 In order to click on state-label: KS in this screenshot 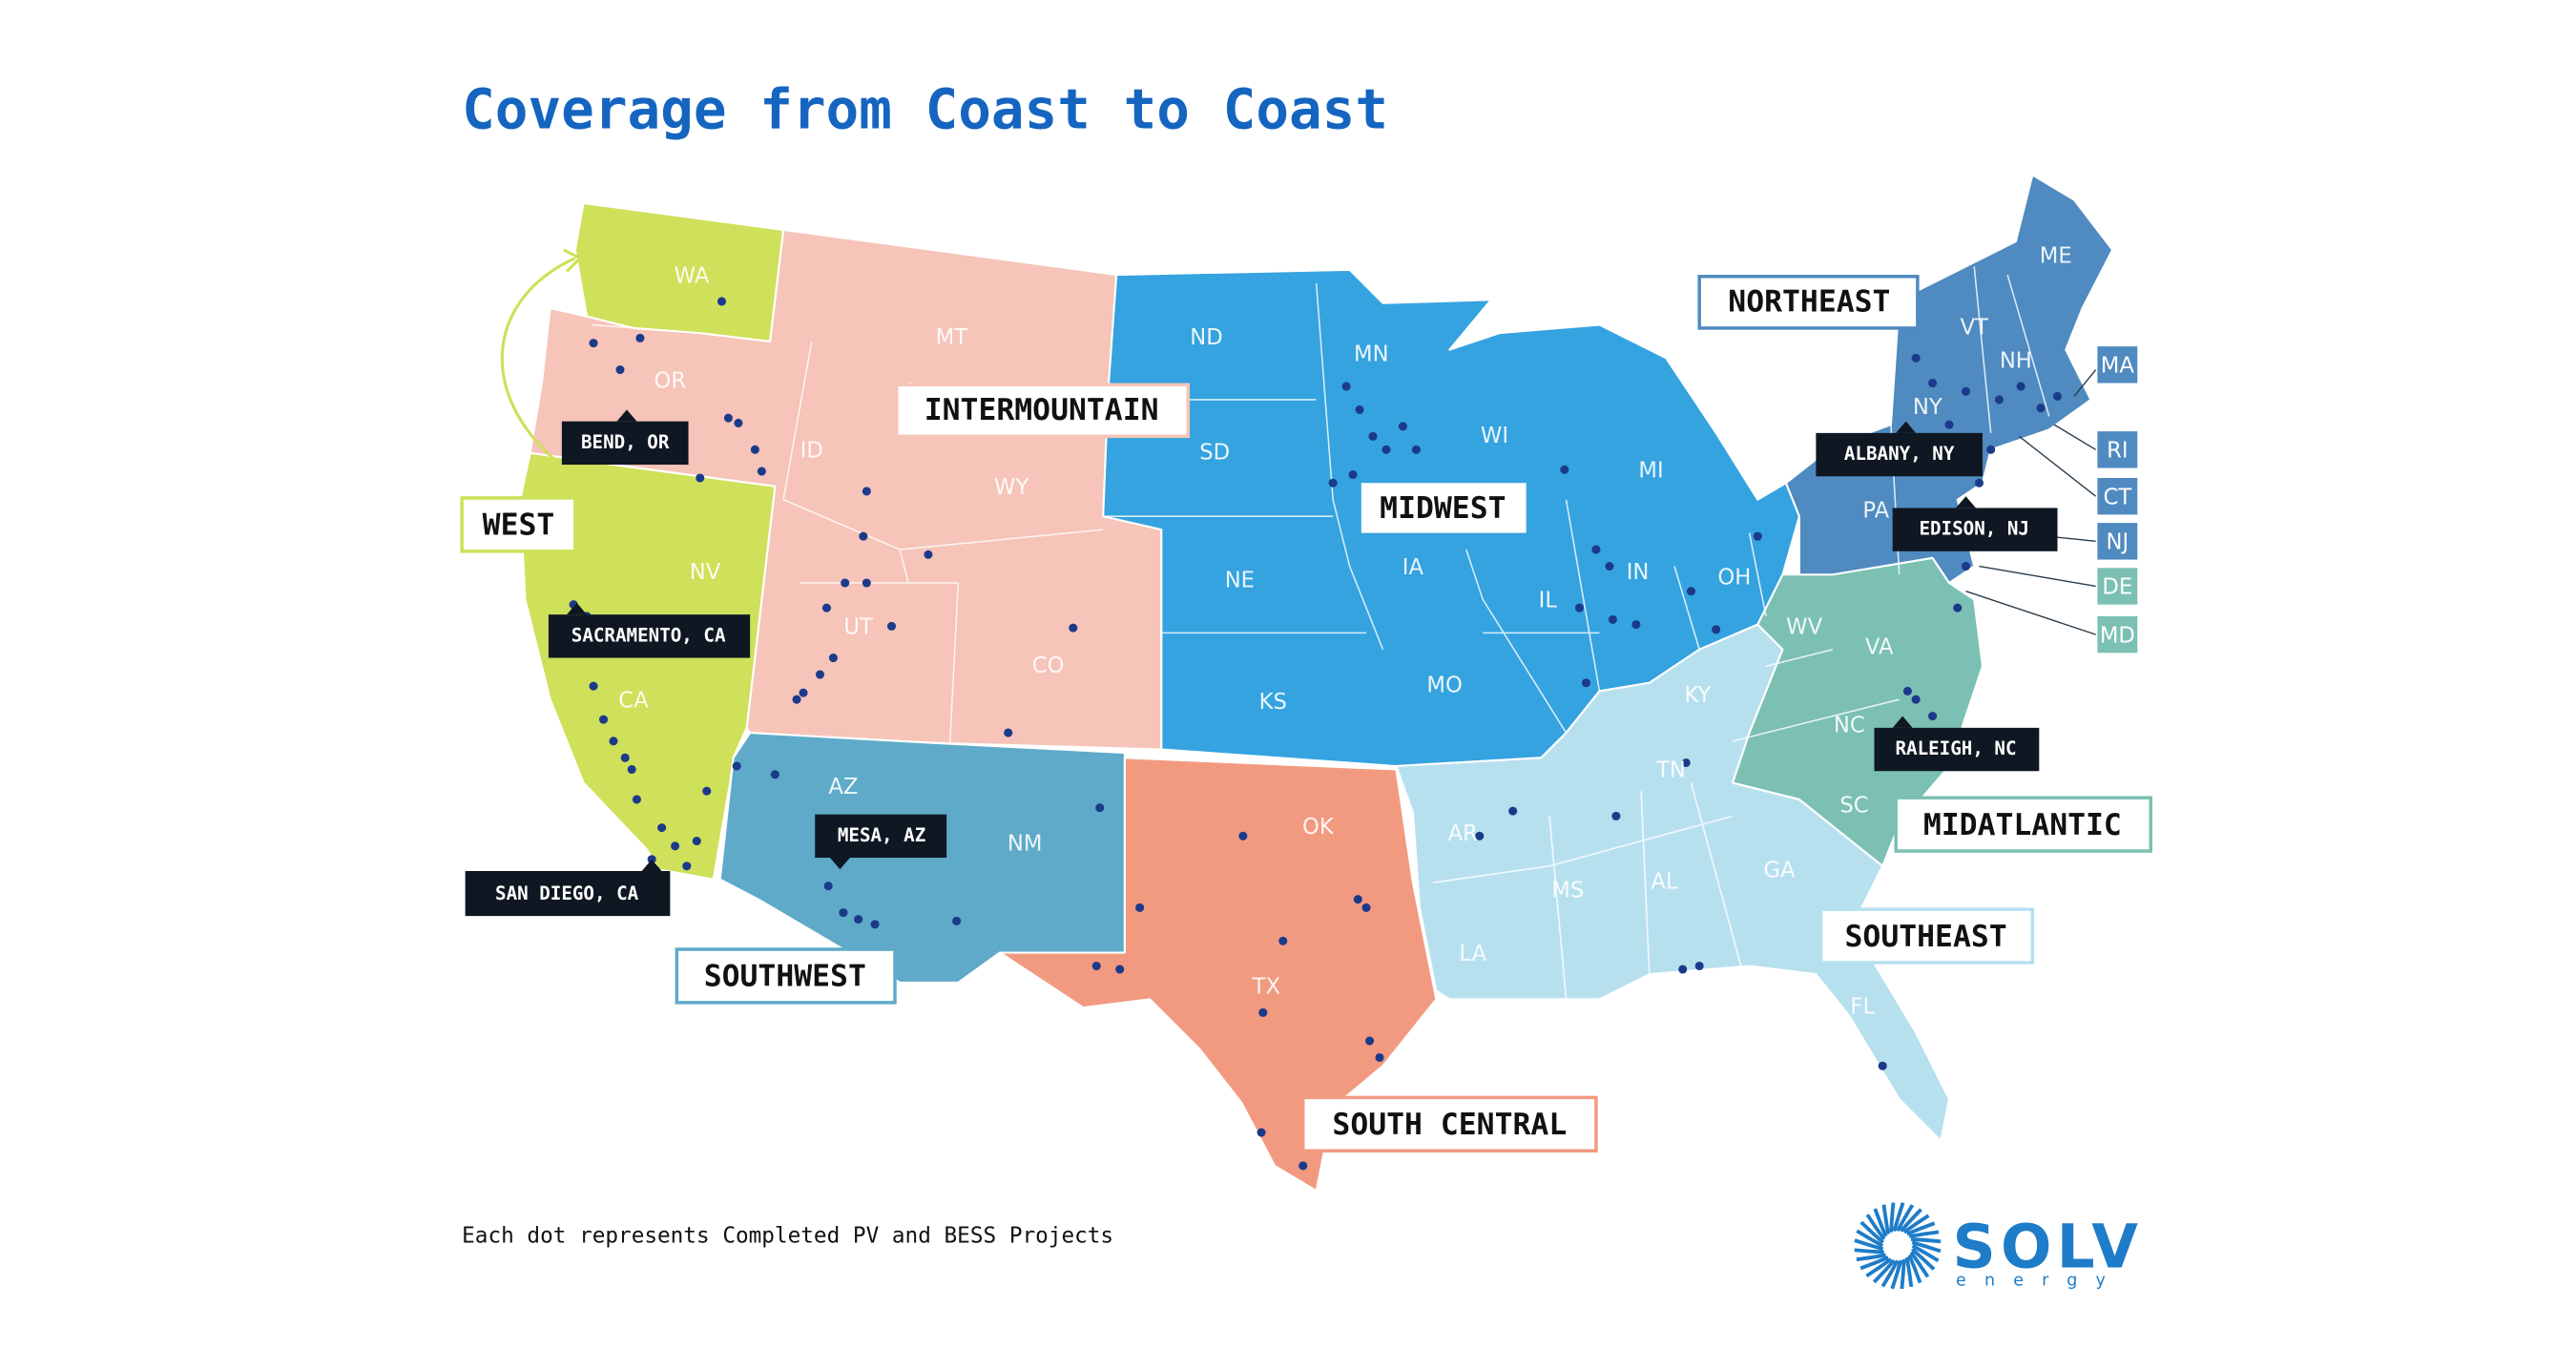, I will do `click(1273, 703)`.